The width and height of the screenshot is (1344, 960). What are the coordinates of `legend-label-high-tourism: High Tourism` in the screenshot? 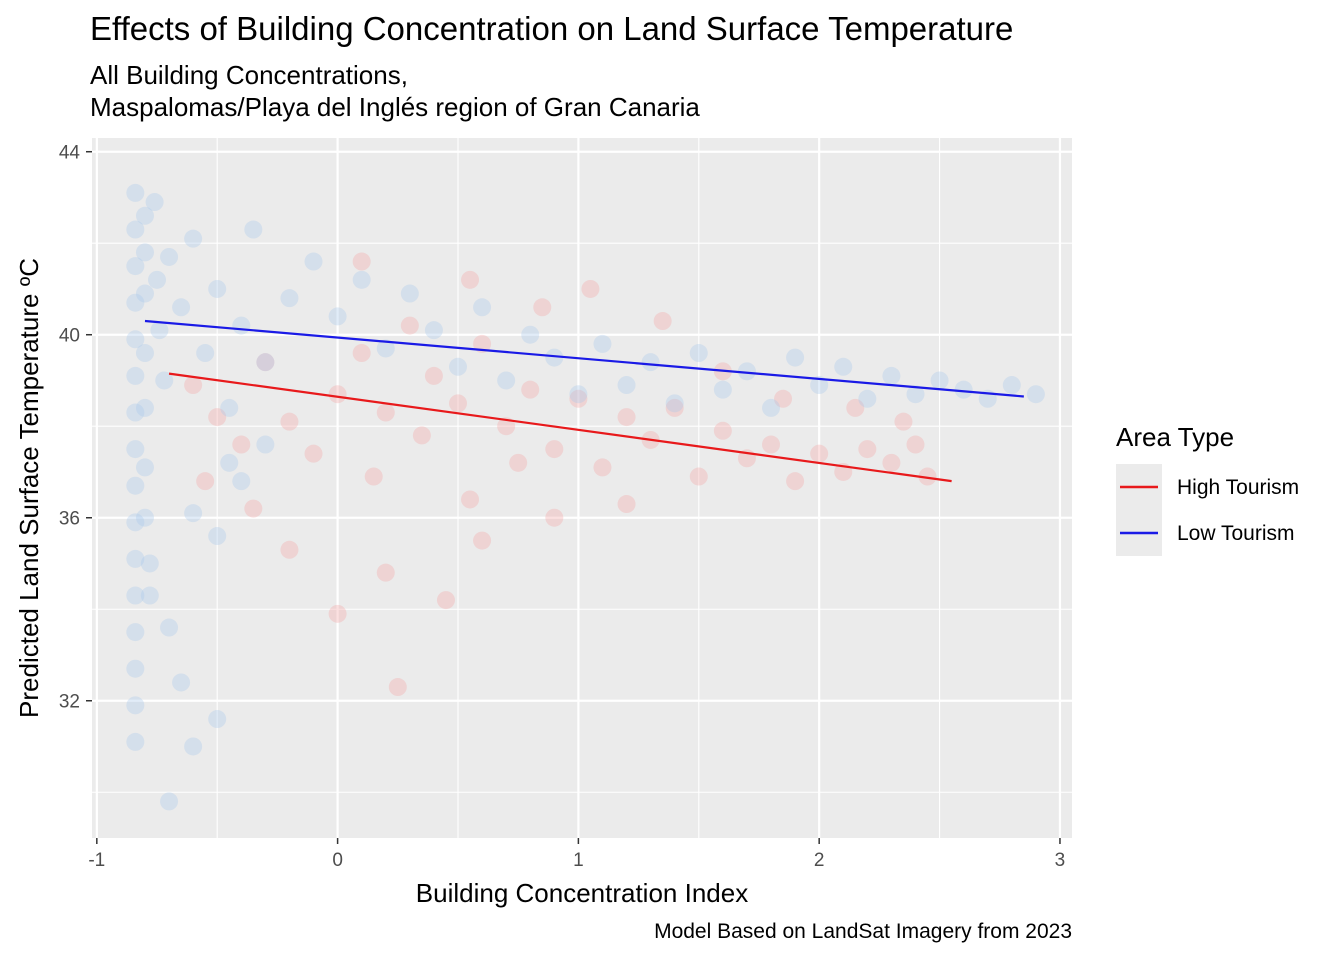 It's located at (1238, 487).